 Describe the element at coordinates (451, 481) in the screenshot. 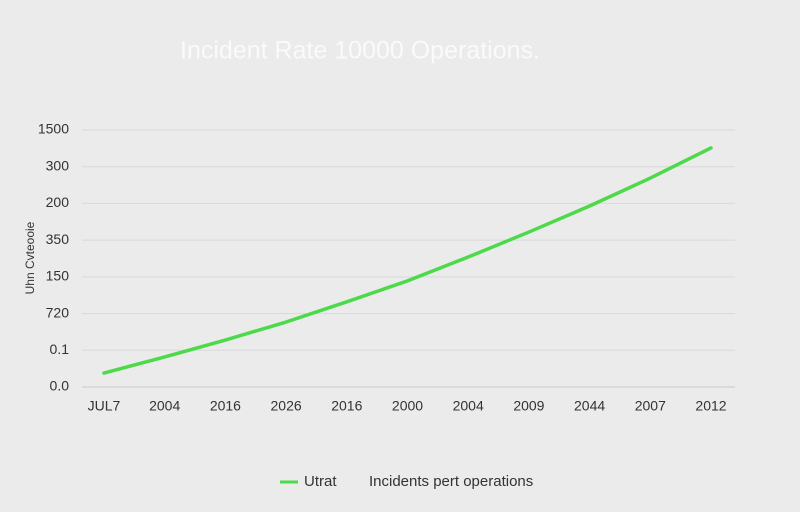

I see `legend-note: Incidents pert operations` at that location.